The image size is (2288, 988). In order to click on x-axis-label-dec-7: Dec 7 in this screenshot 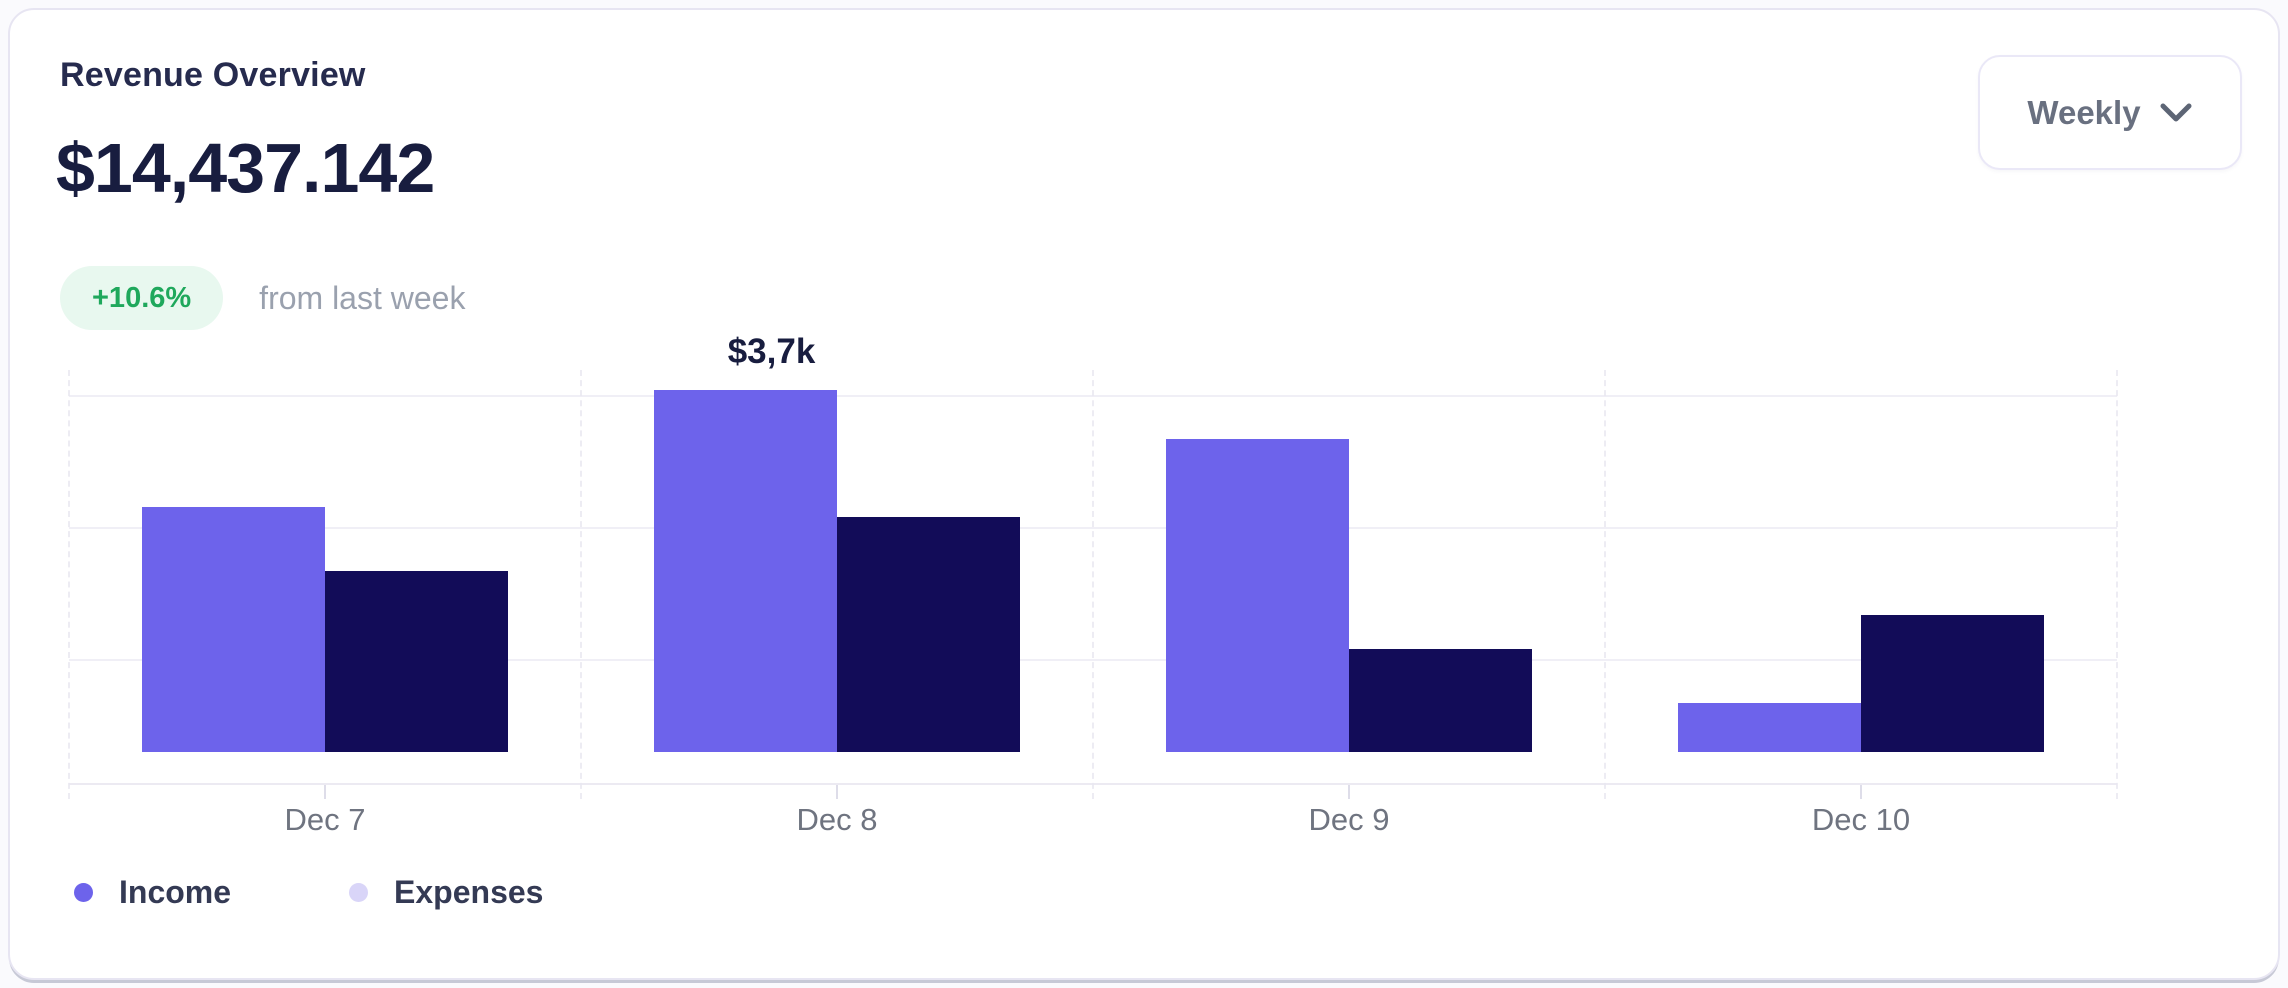, I will do `click(325, 819)`.